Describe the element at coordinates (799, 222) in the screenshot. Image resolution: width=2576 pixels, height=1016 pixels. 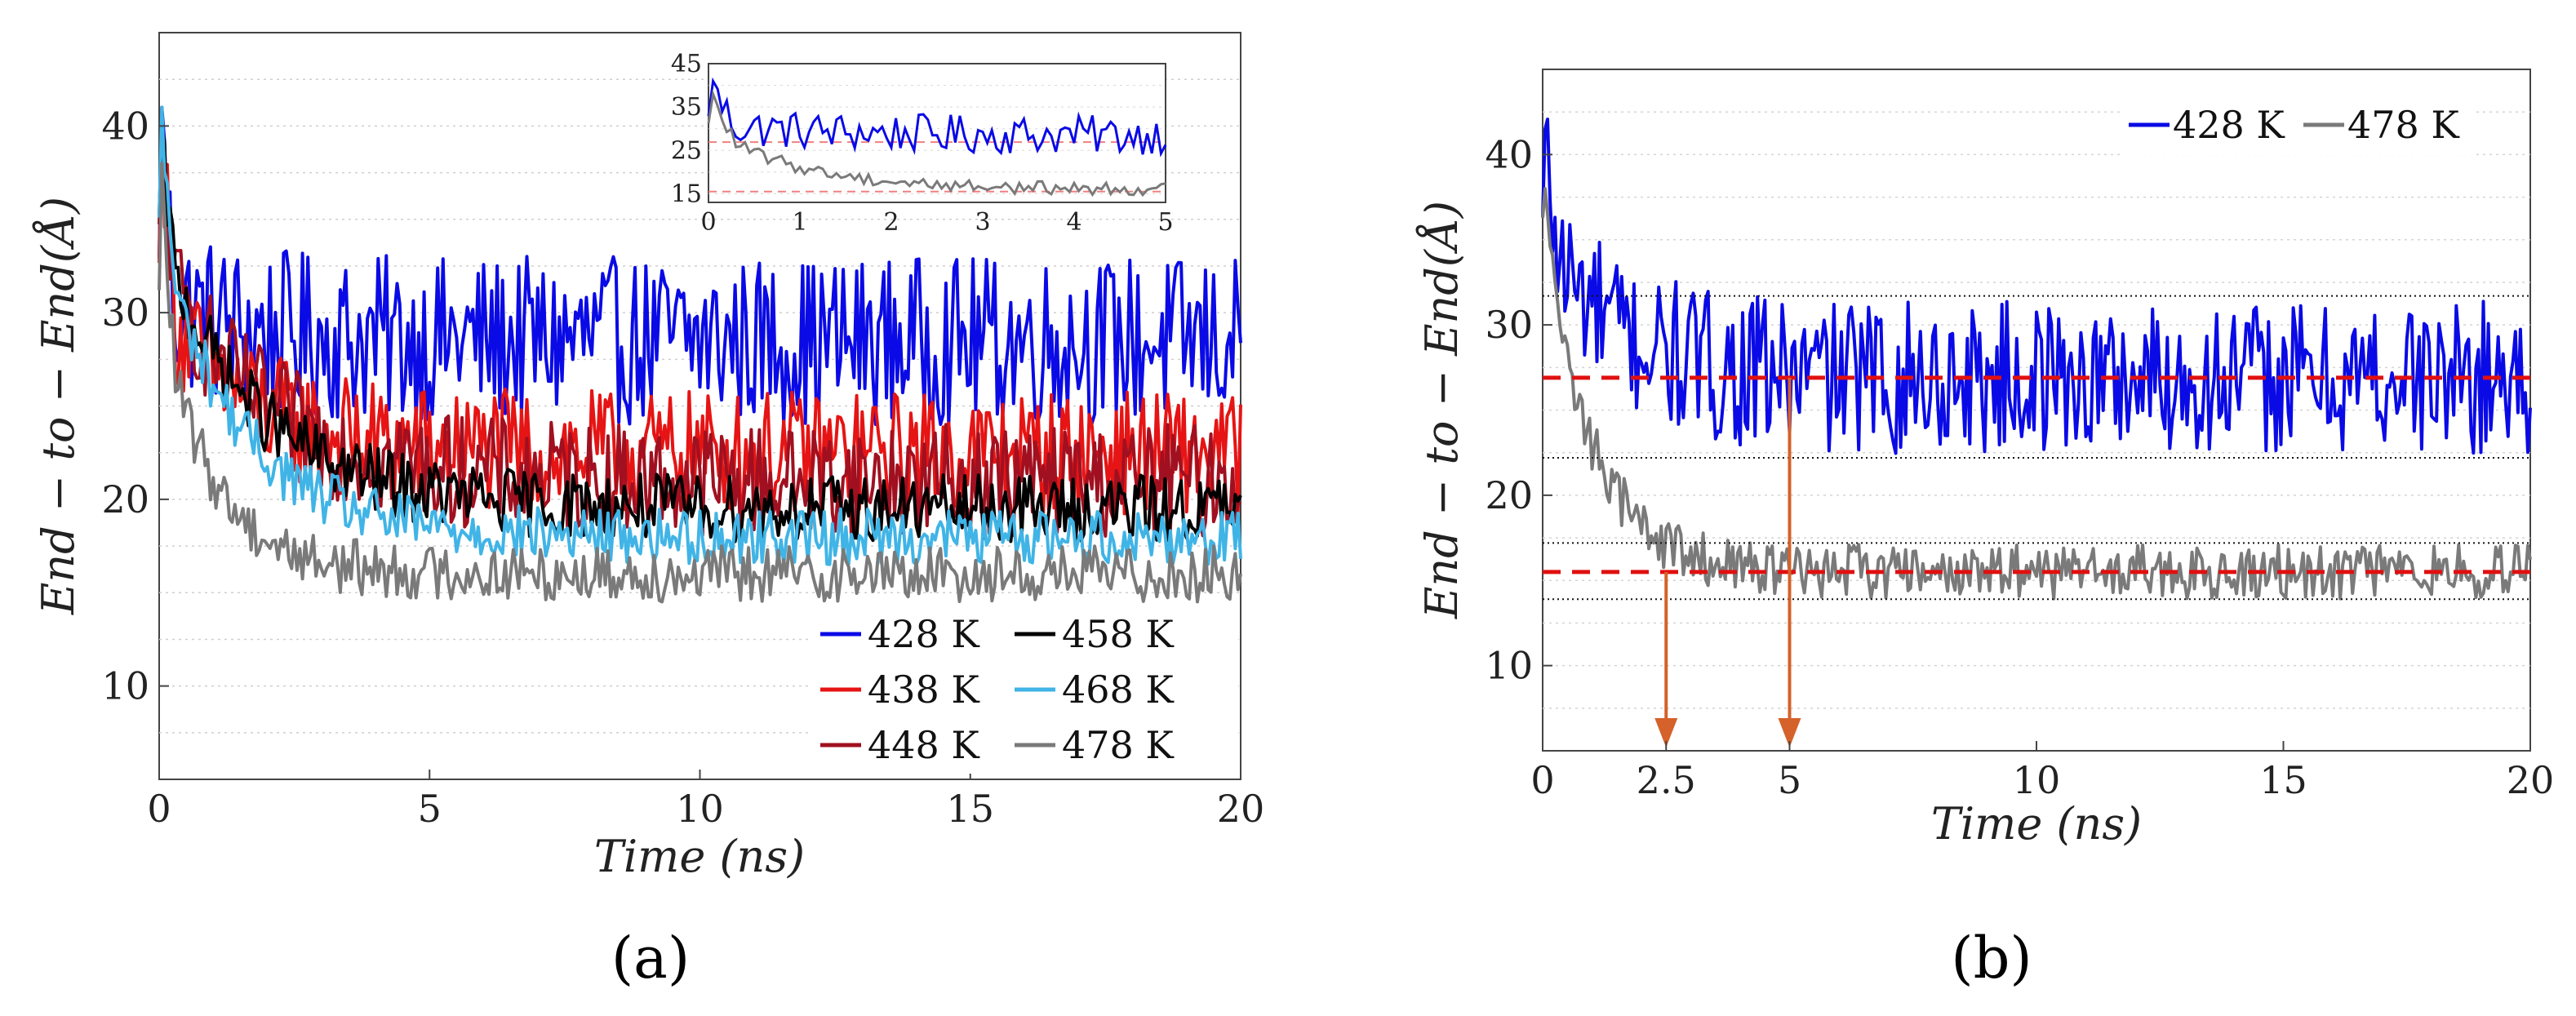
I see `inset-x-tick-label: 1` at that location.